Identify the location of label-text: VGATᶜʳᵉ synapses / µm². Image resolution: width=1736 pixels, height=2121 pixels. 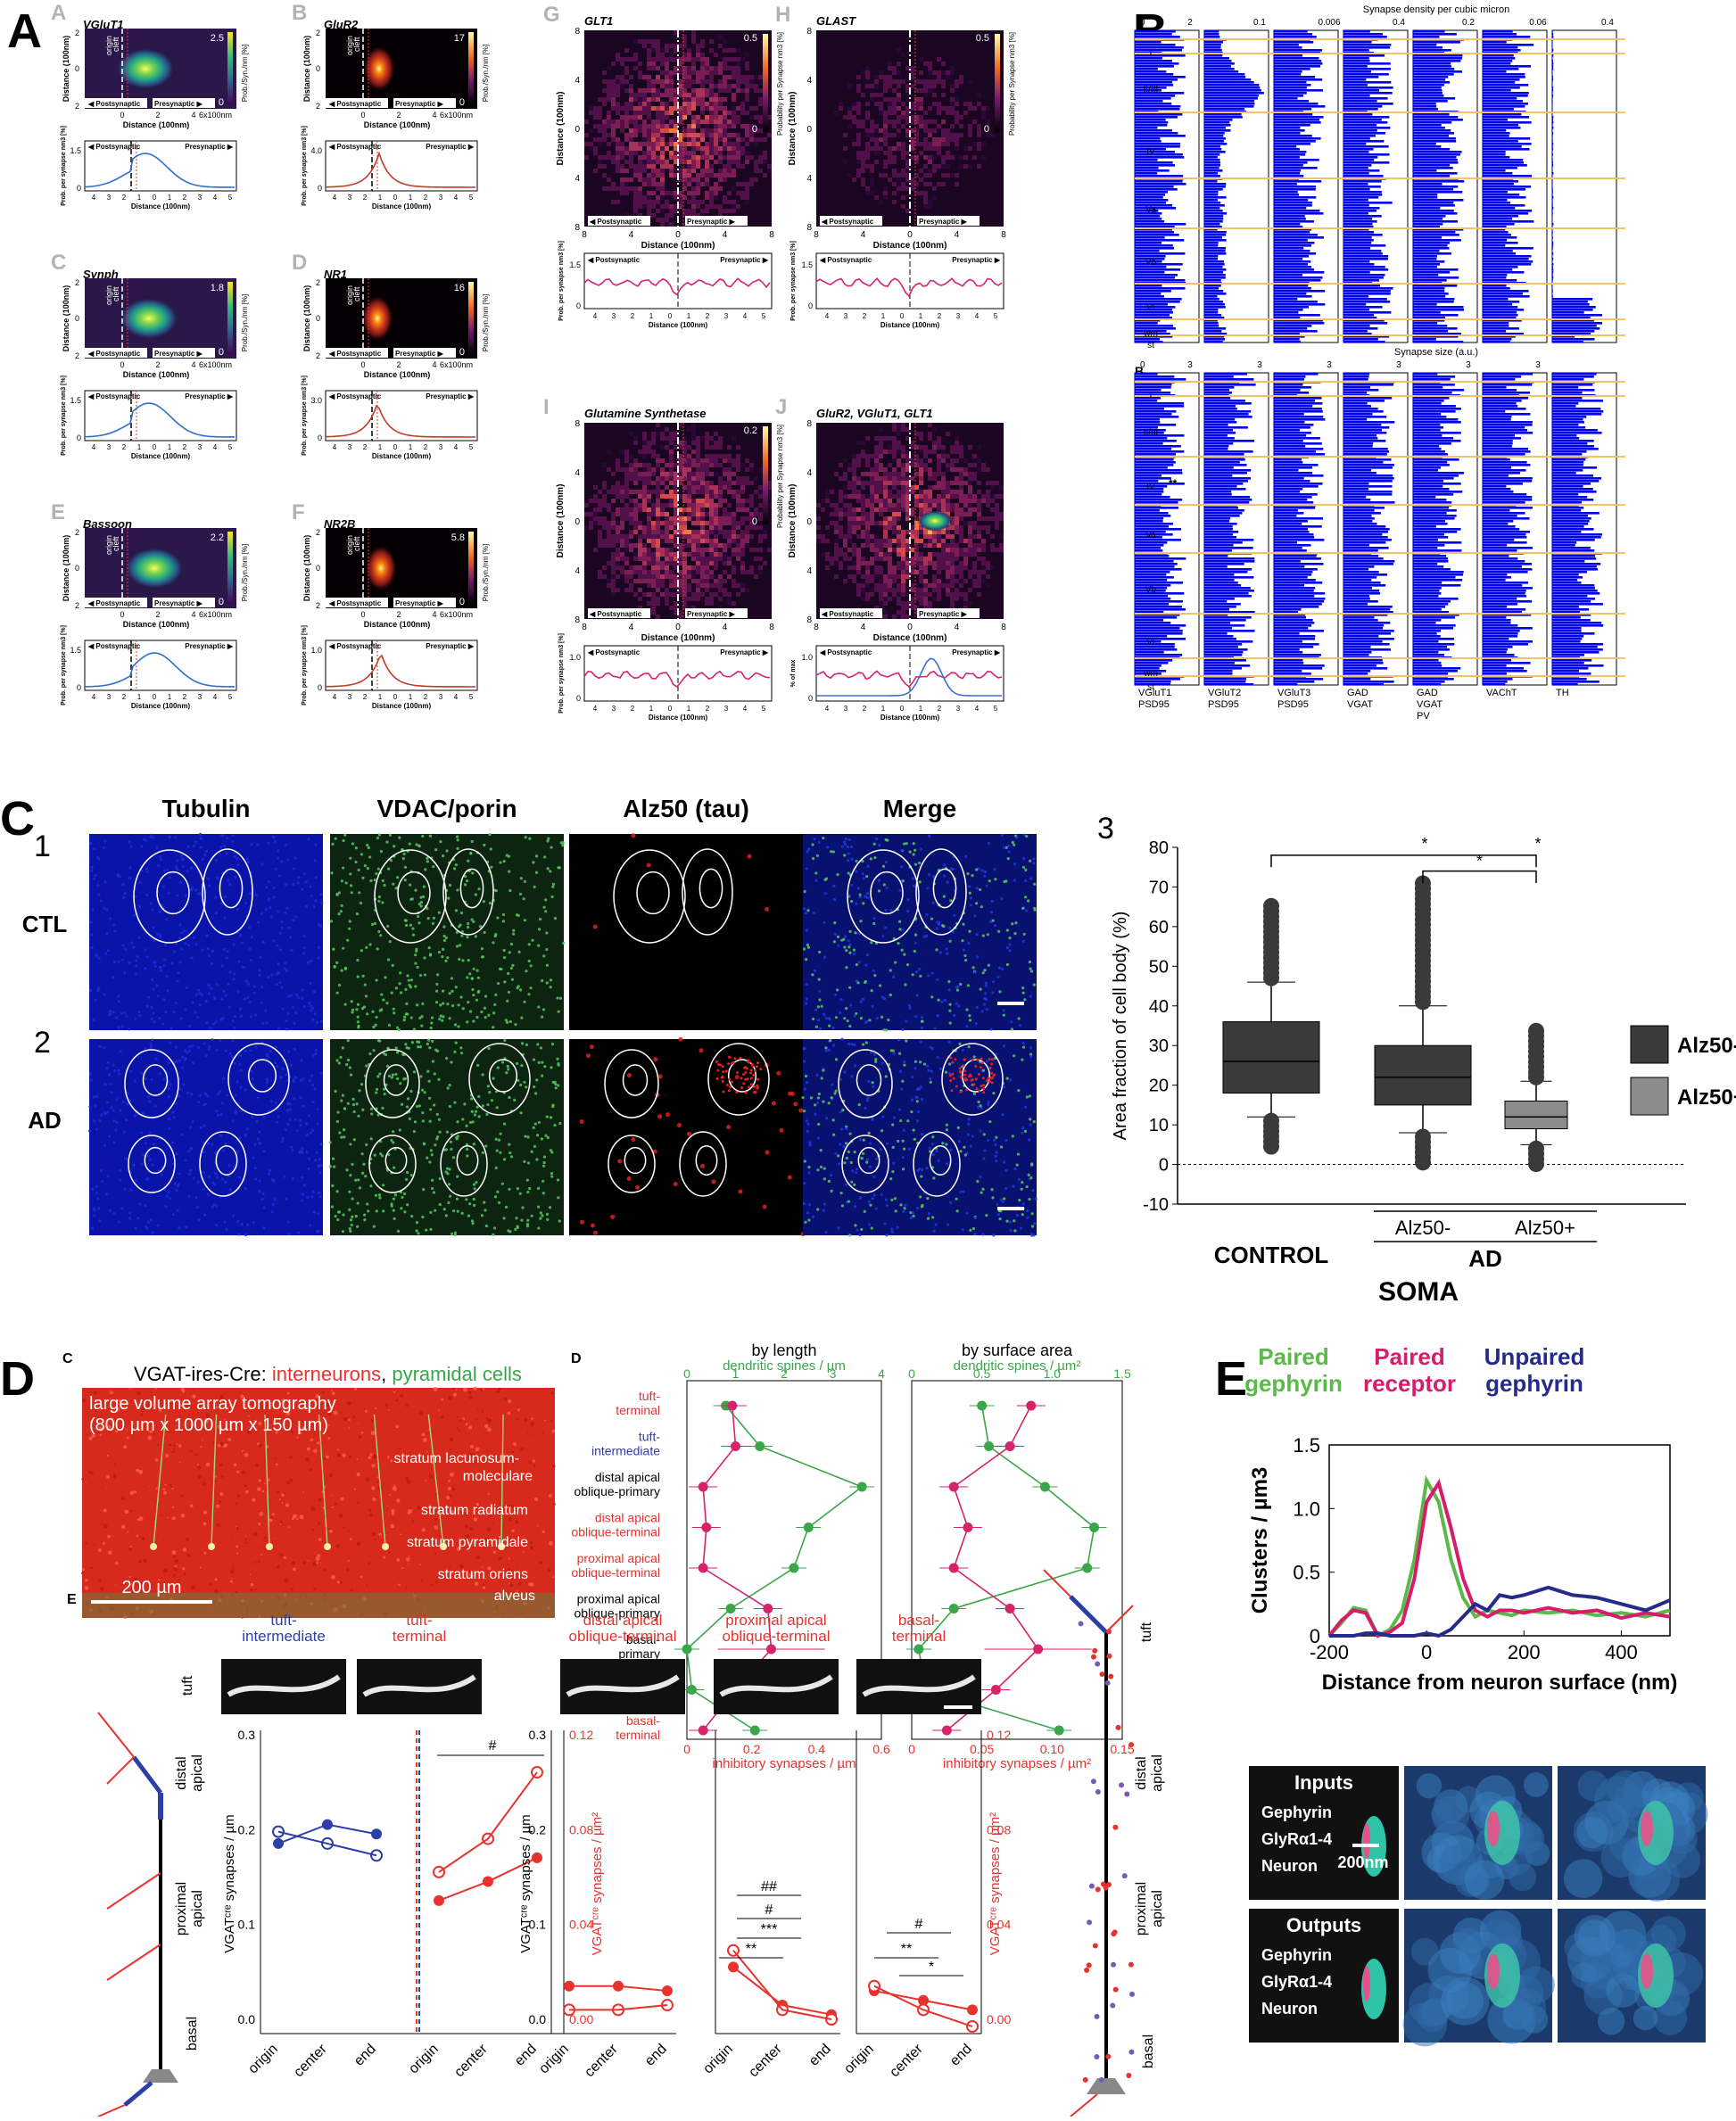
(597, 1883).